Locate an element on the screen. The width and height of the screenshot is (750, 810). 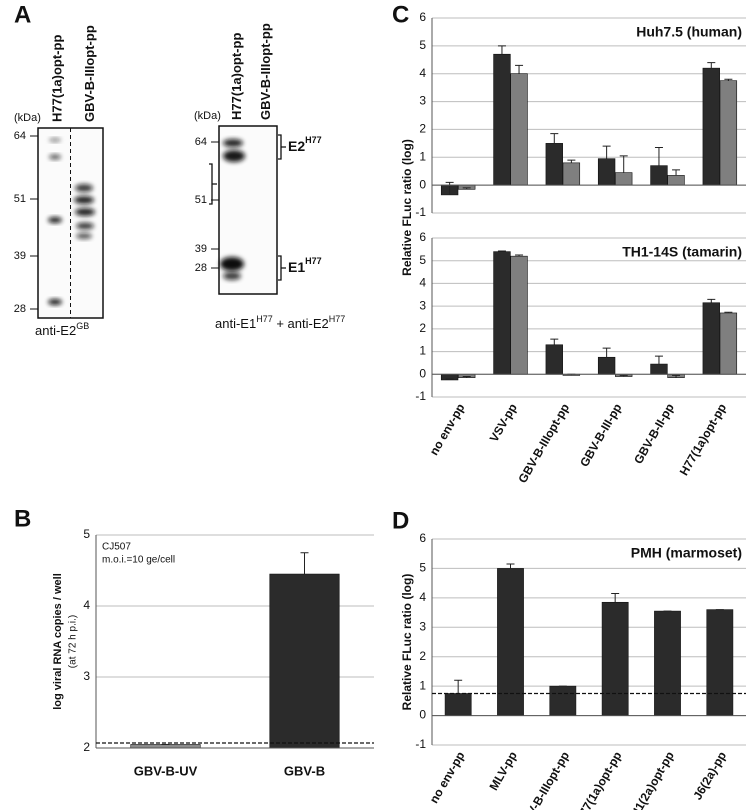
y-axis-note: (at 72 h p.i.) is located at coordinates (73, 641).